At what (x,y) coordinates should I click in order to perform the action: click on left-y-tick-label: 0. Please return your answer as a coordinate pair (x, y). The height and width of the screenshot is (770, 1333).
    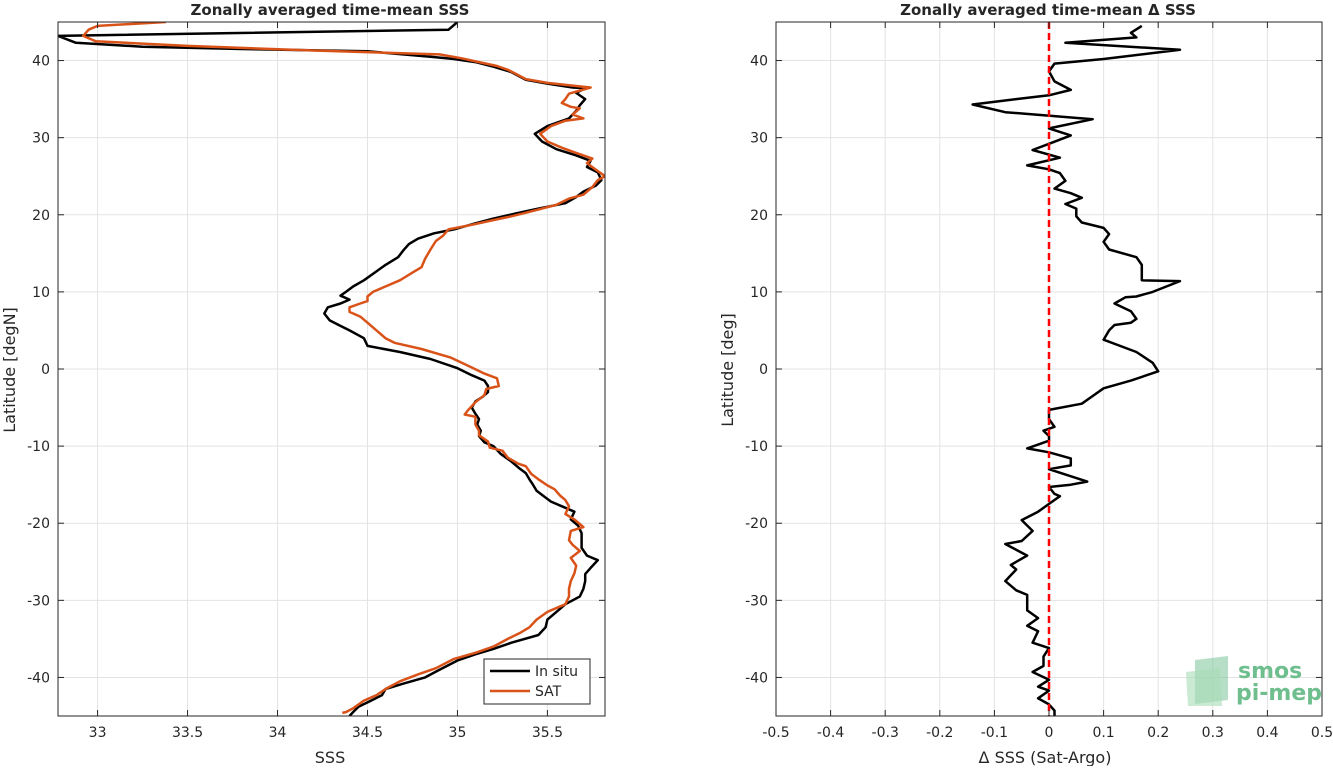
    Looking at the image, I should click on (45, 370).